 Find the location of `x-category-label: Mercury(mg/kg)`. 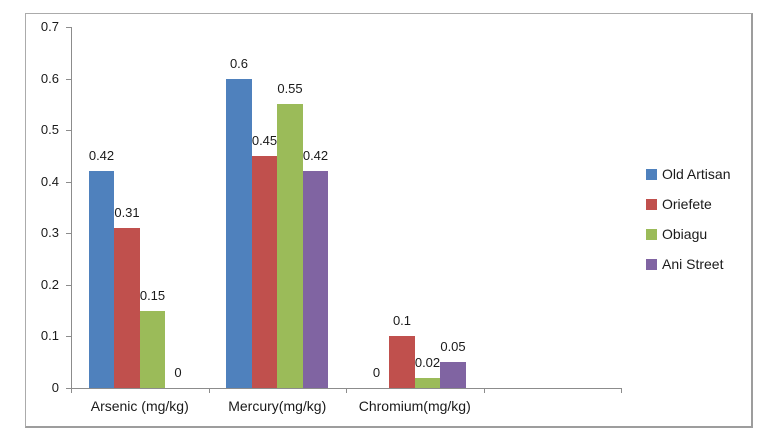

x-category-label: Mercury(mg/kg) is located at coordinates (277, 406).